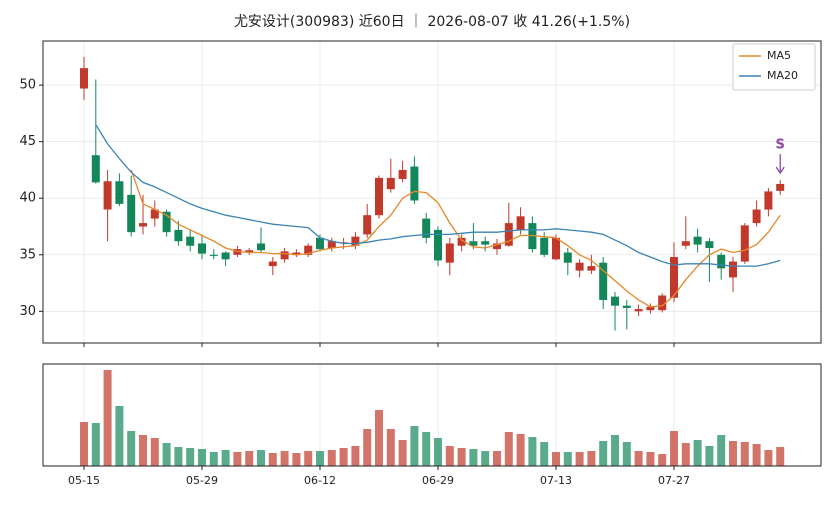 The width and height of the screenshot is (836, 506). Describe the element at coordinates (27, 141) in the screenshot. I see `y-tick-label: 45` at that location.